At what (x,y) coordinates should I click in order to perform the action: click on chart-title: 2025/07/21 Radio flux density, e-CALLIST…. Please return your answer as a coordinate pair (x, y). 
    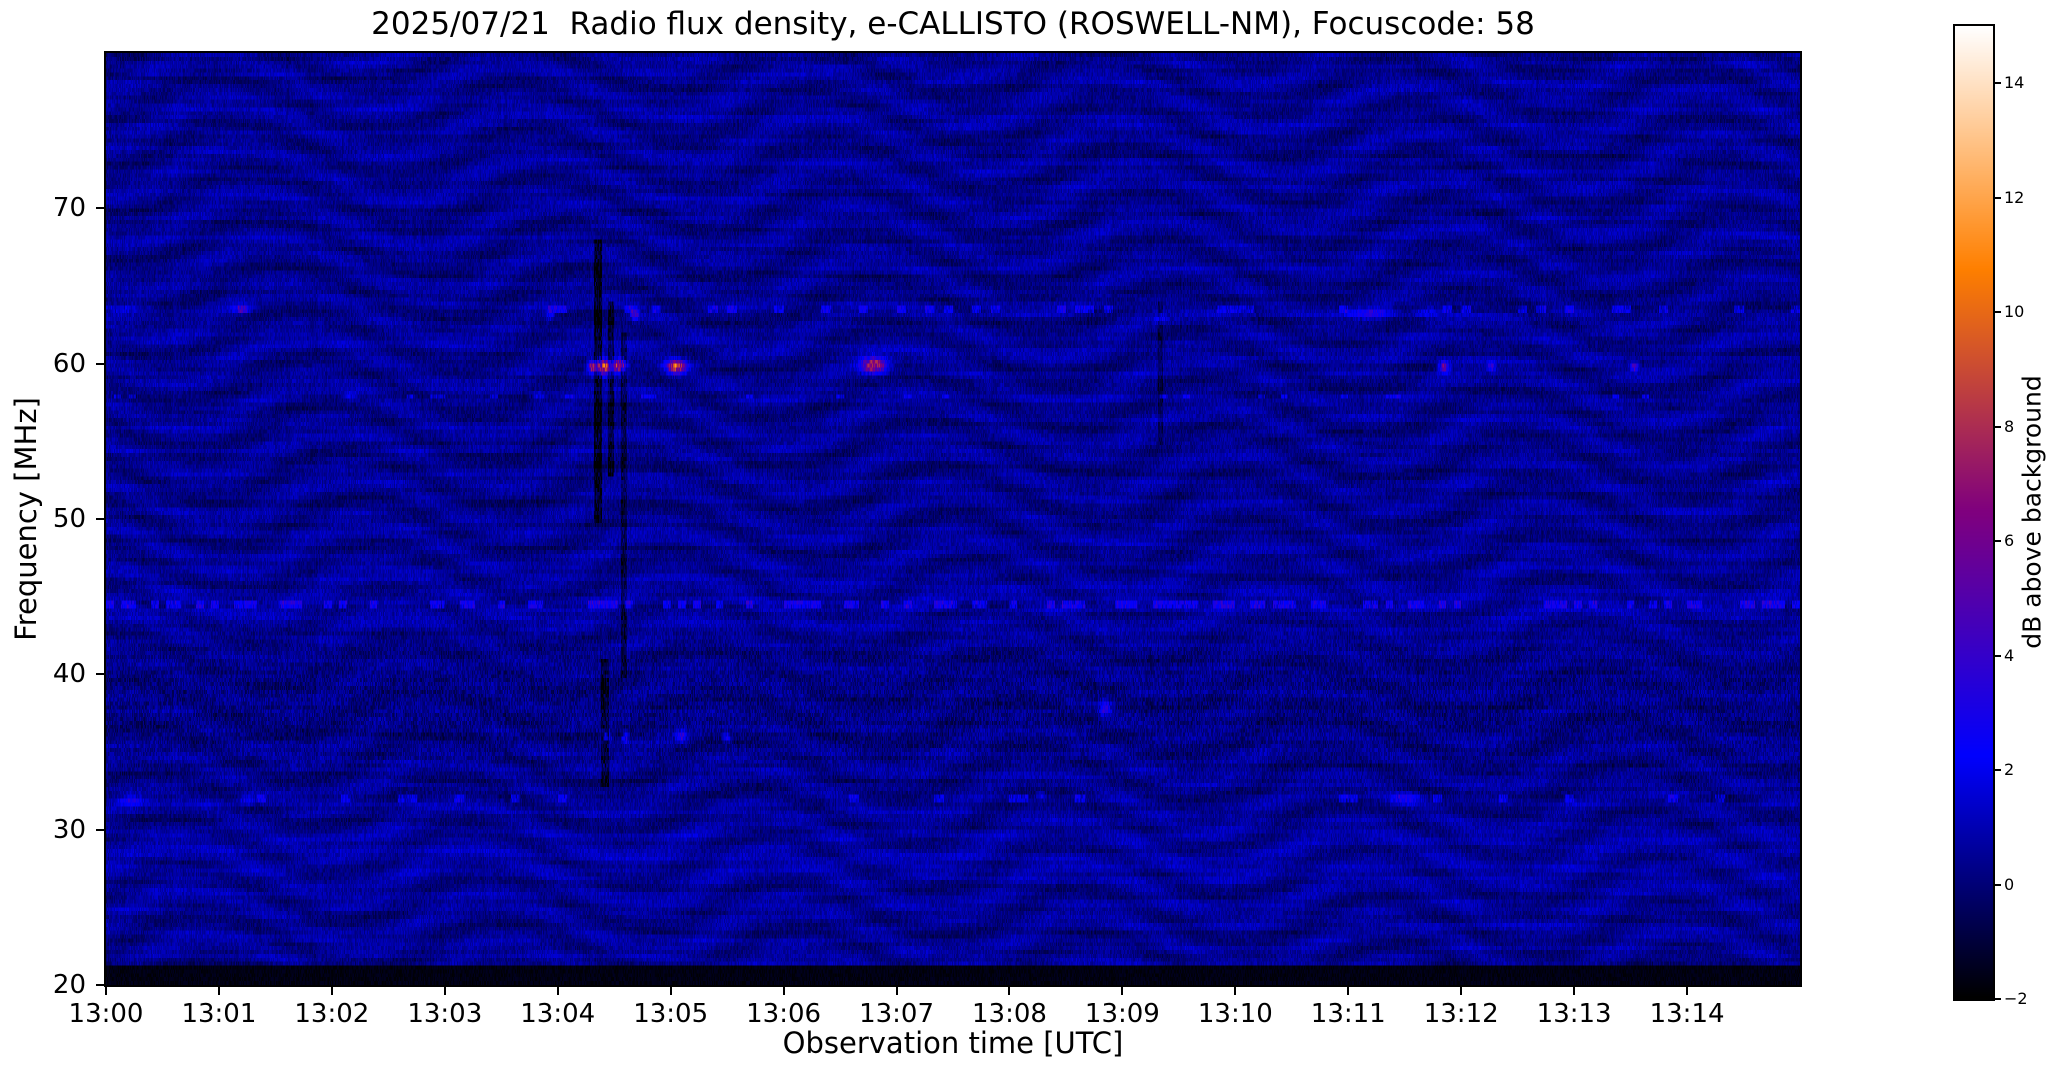
    Looking at the image, I should click on (953, 24).